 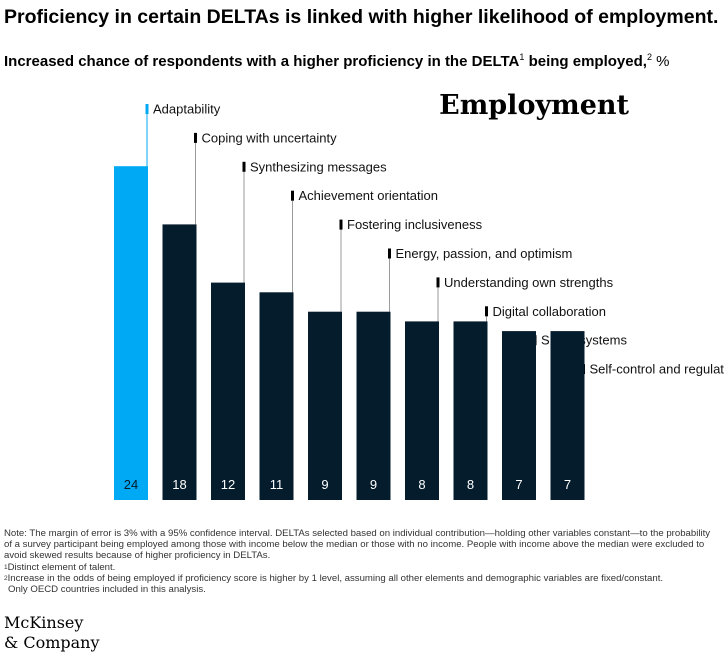 I want to click on mckinsey-logo: McKinsey & Company, so click(x=52, y=633).